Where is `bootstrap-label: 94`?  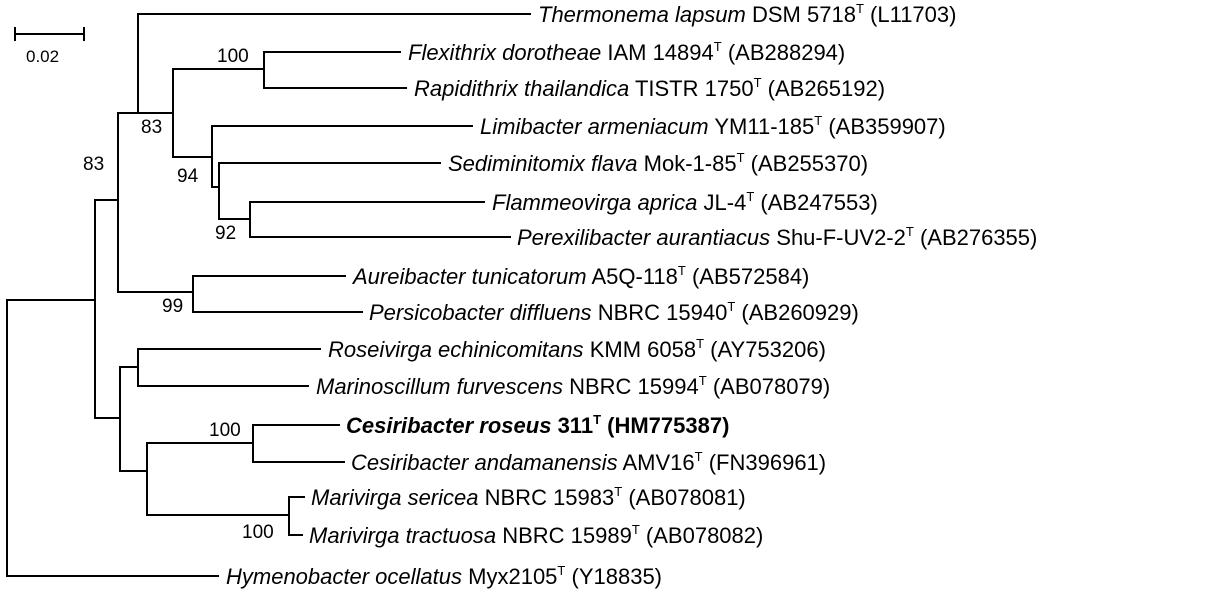
bootstrap-label: 94 is located at coordinates (188, 176).